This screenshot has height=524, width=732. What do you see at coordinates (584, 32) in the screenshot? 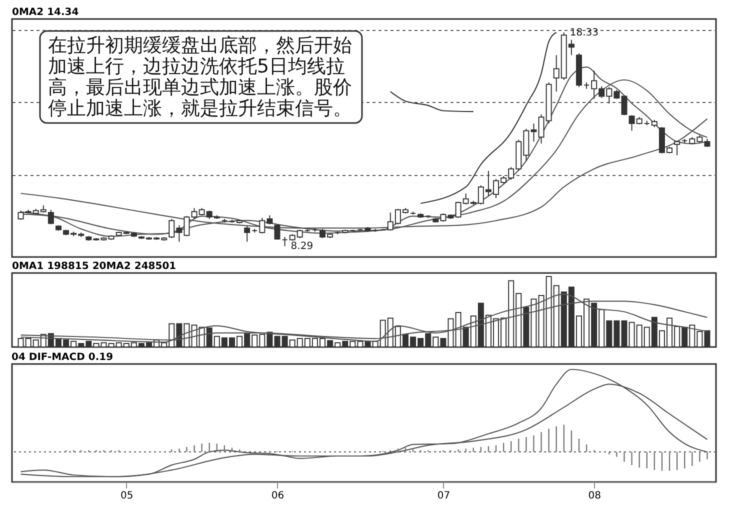
I see `annotation: 18.33` at bounding box center [584, 32].